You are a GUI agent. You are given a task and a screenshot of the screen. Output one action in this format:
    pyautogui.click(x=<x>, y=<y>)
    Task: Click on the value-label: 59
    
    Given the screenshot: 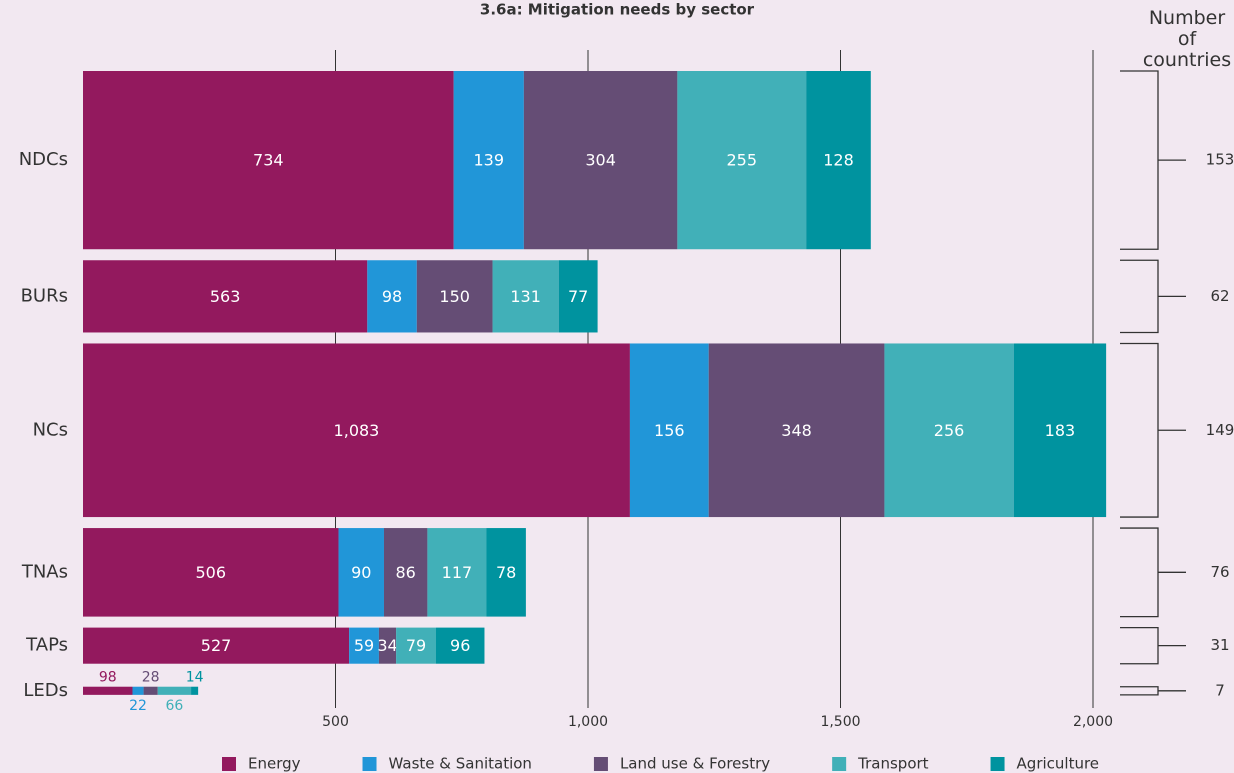 What is the action you would take?
    pyautogui.click(x=364, y=645)
    